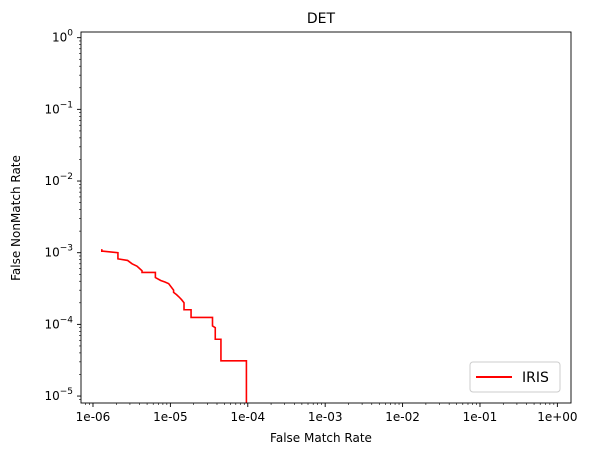  I want to click on legend: IRIS, so click(515, 377).